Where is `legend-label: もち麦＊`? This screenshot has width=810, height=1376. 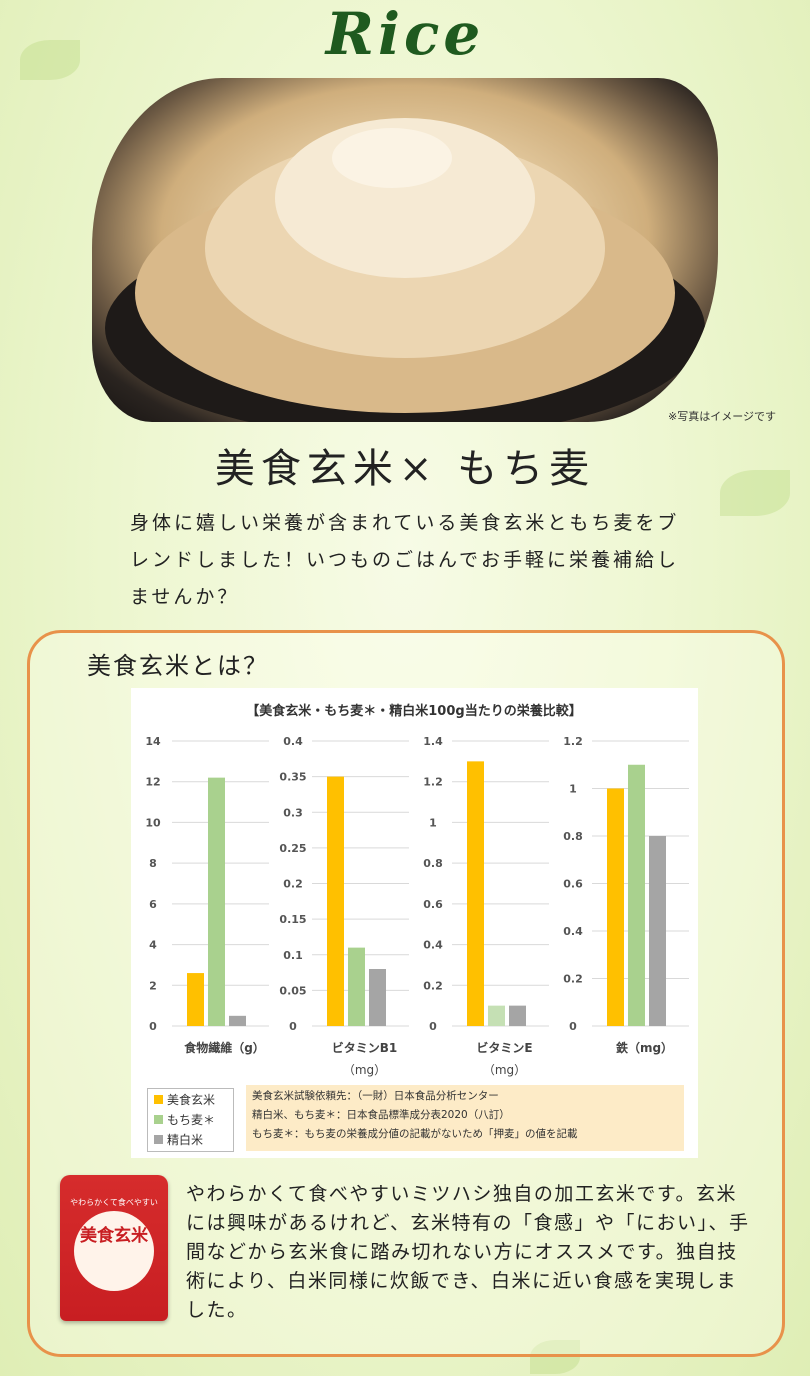
legend-label: もち麦＊ is located at coordinates (191, 1119).